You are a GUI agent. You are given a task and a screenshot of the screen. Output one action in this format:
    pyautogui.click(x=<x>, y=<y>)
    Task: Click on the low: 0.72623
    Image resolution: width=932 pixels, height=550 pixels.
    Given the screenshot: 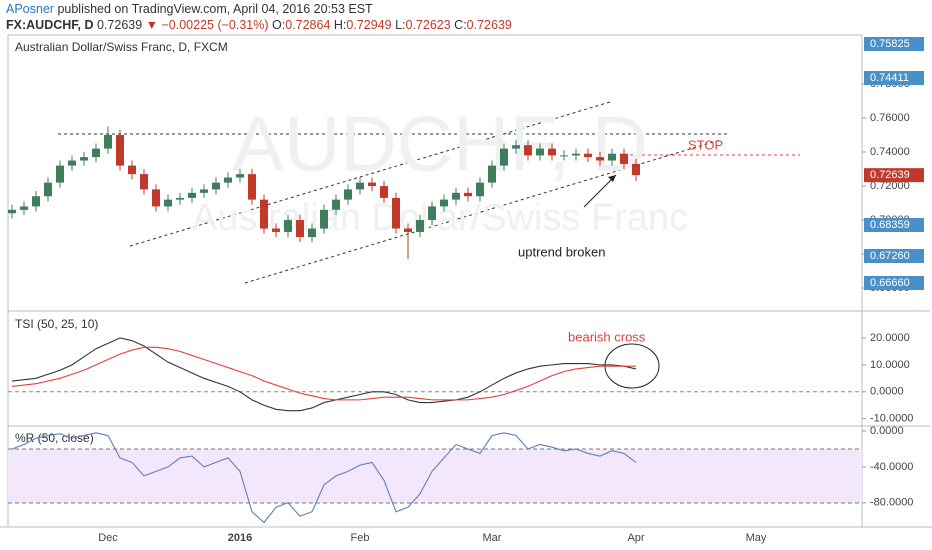 What is the action you would take?
    pyautogui.click(x=428, y=25)
    